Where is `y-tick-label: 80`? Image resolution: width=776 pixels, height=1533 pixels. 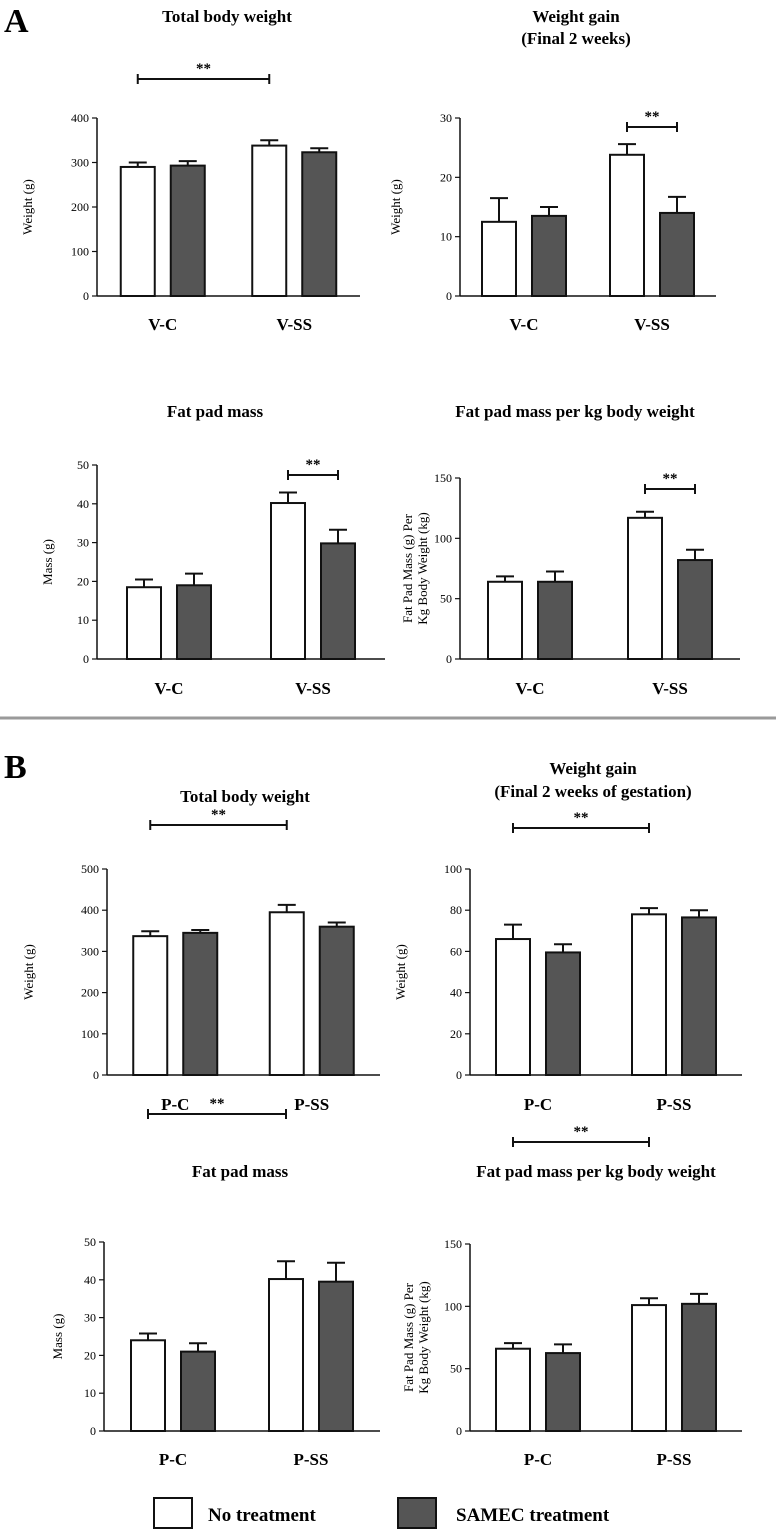
y-tick-label: 80 is located at coordinates (456, 910).